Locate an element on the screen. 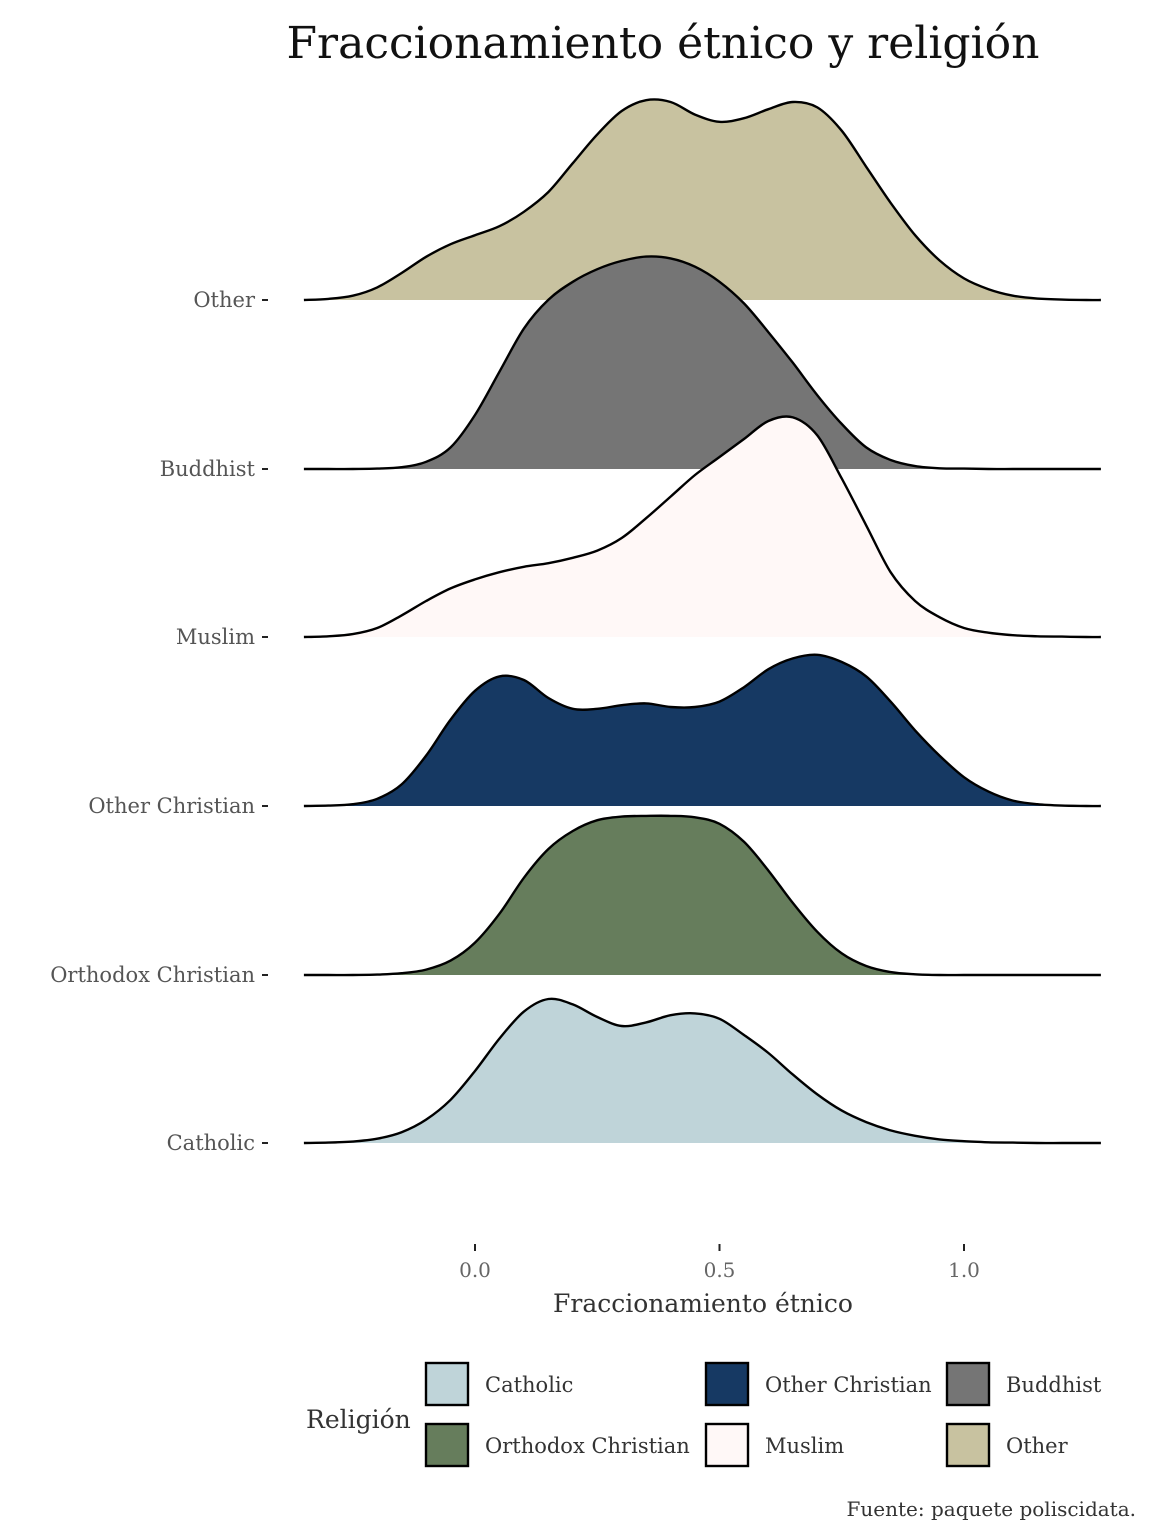 The image size is (1152, 1536). y-tick-label: Other is located at coordinates (224, 300).